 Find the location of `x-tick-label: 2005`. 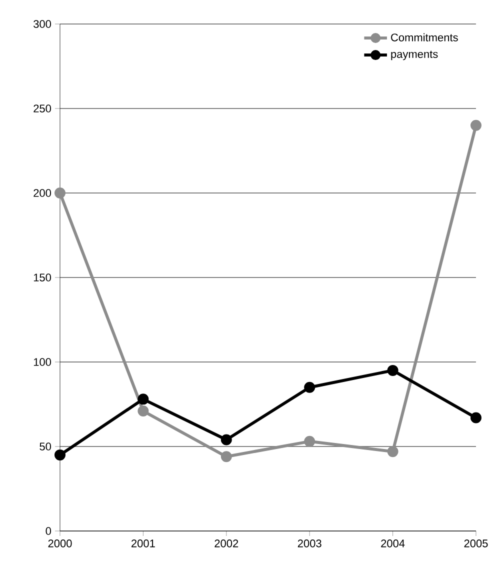

x-tick-label: 2005 is located at coordinates (476, 544).